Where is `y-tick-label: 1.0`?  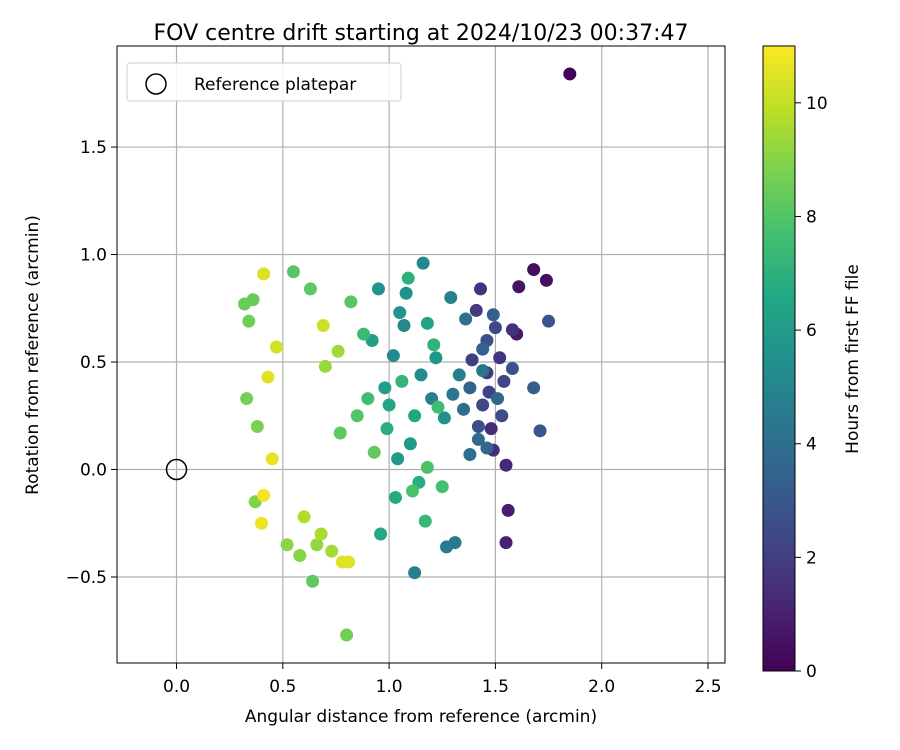
y-tick-label: 1.0 is located at coordinates (93, 256).